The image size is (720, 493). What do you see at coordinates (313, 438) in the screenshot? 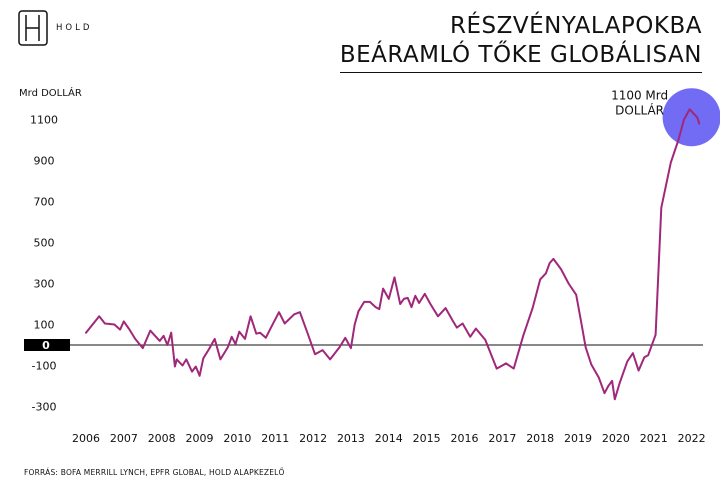
I see `x-tick-label: 2012` at bounding box center [313, 438].